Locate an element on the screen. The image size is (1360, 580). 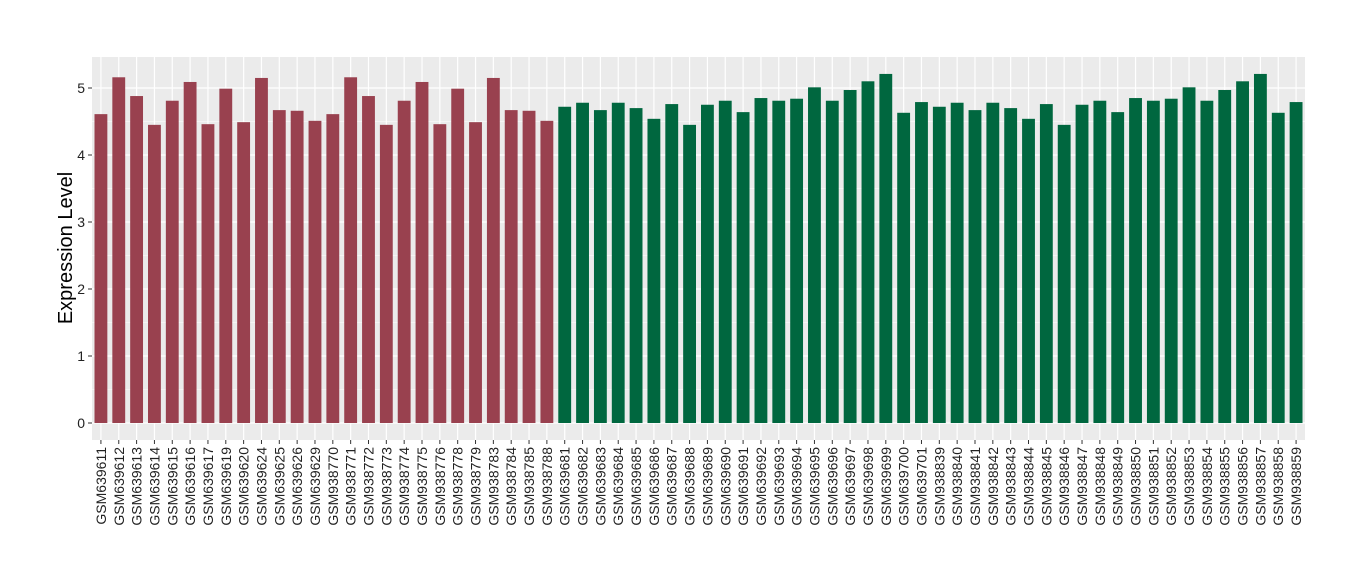
x-tick-label: GSM639612 is located at coordinates (119, 486).